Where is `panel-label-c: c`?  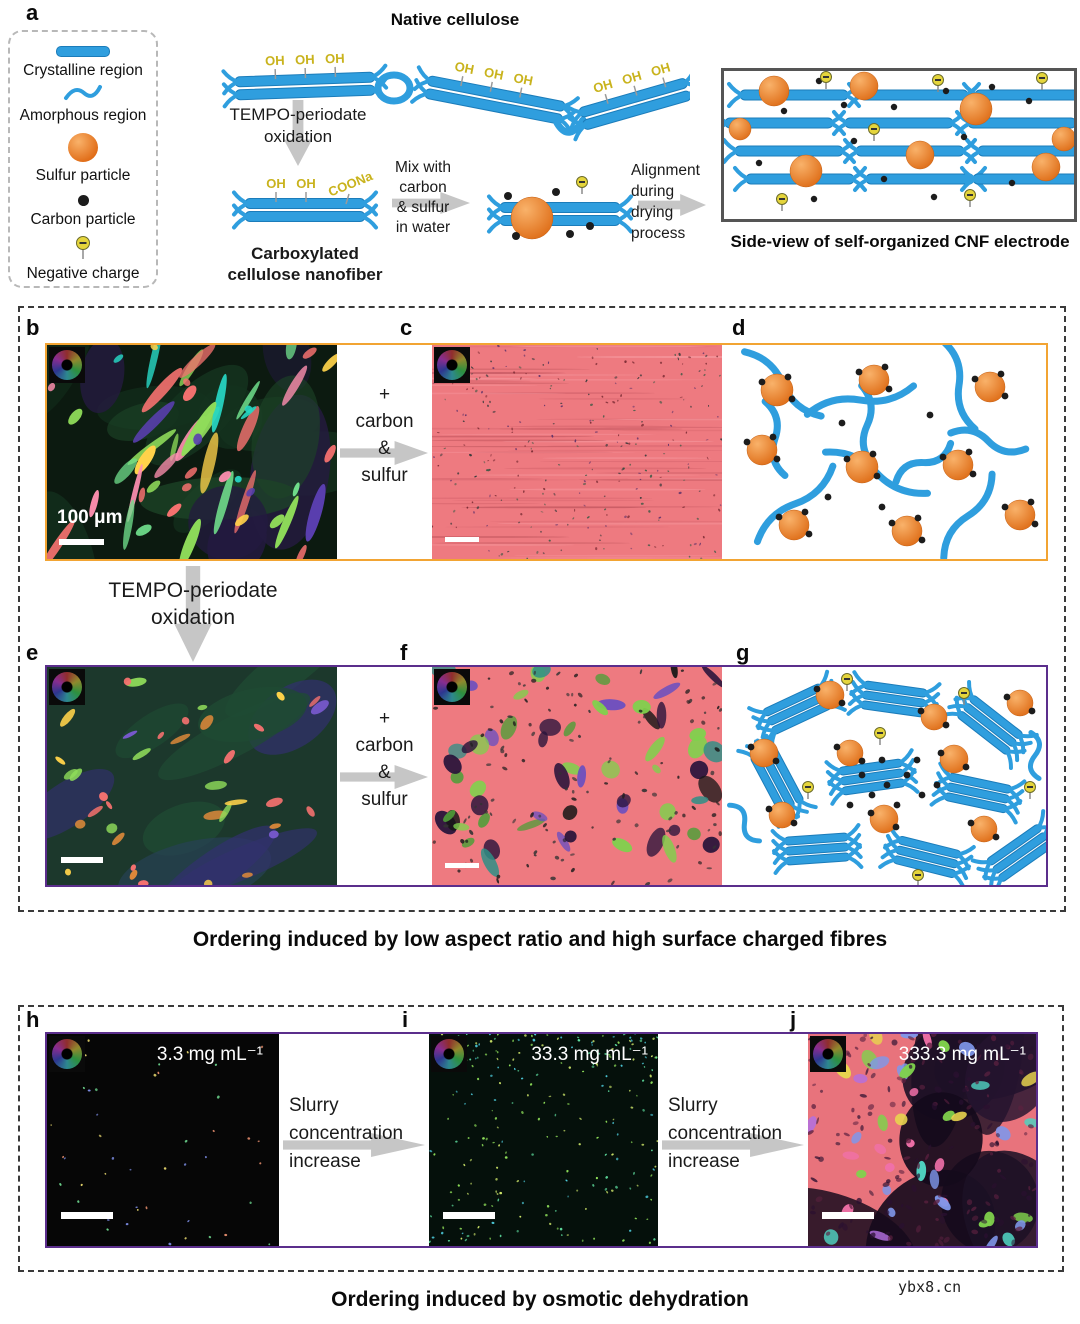
panel-label-c: c is located at coordinates (406, 327).